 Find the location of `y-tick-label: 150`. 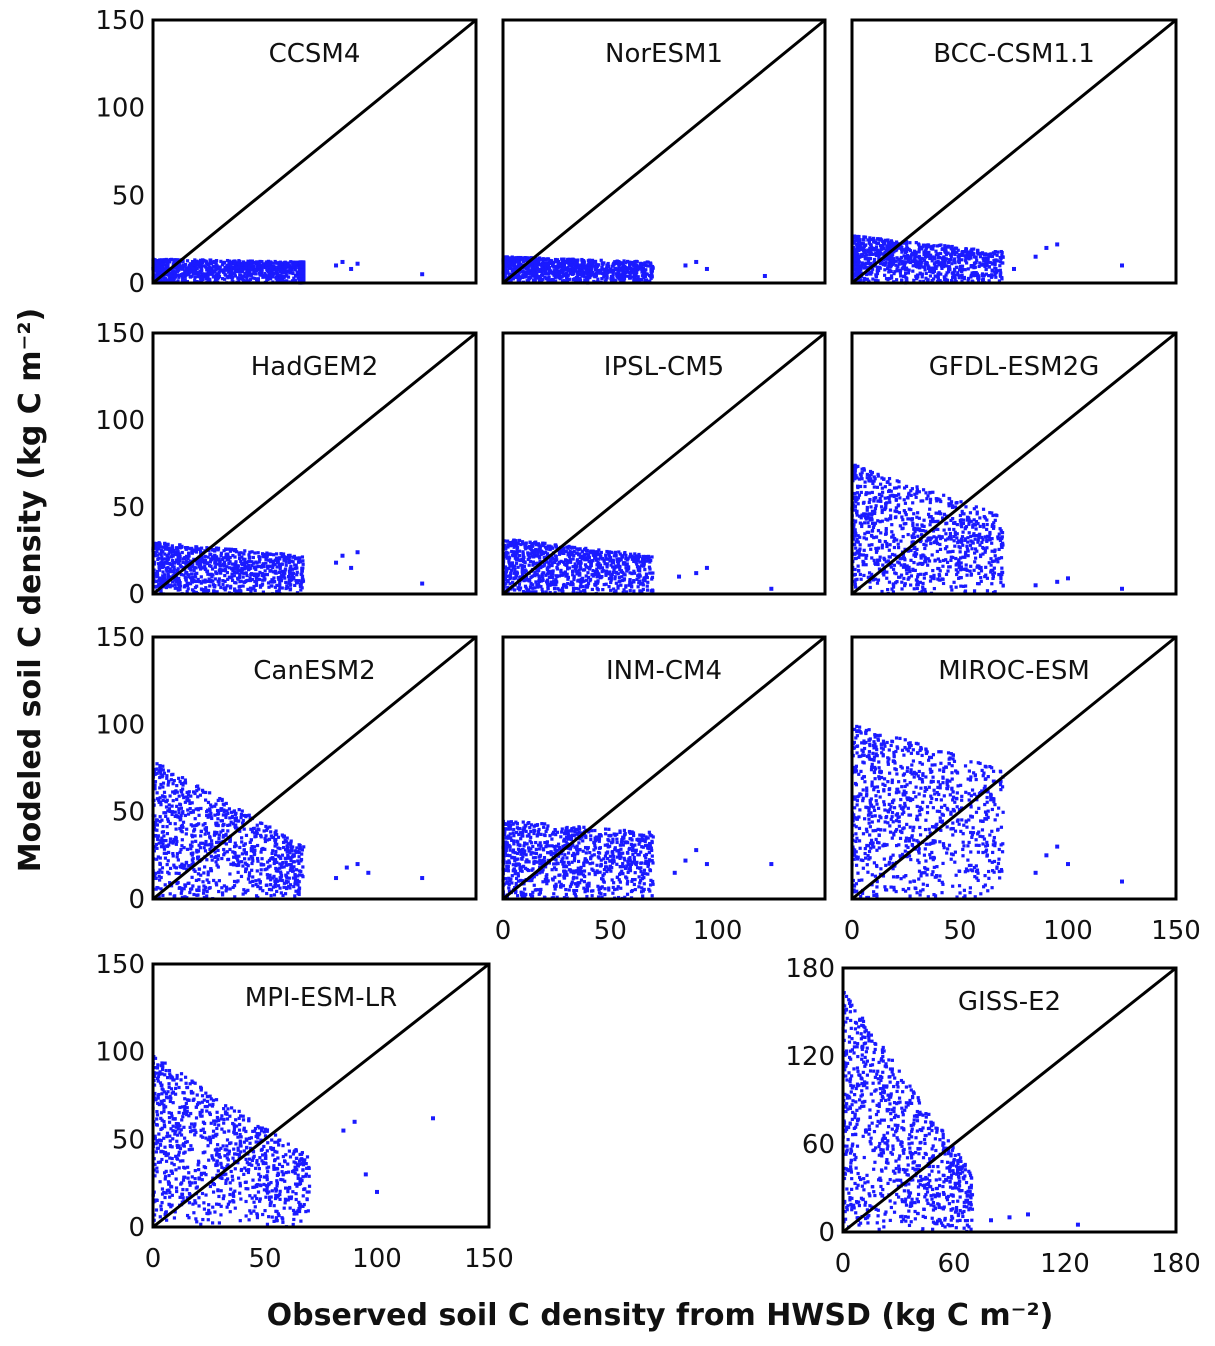

y-tick-label: 150 is located at coordinates (120, 21).